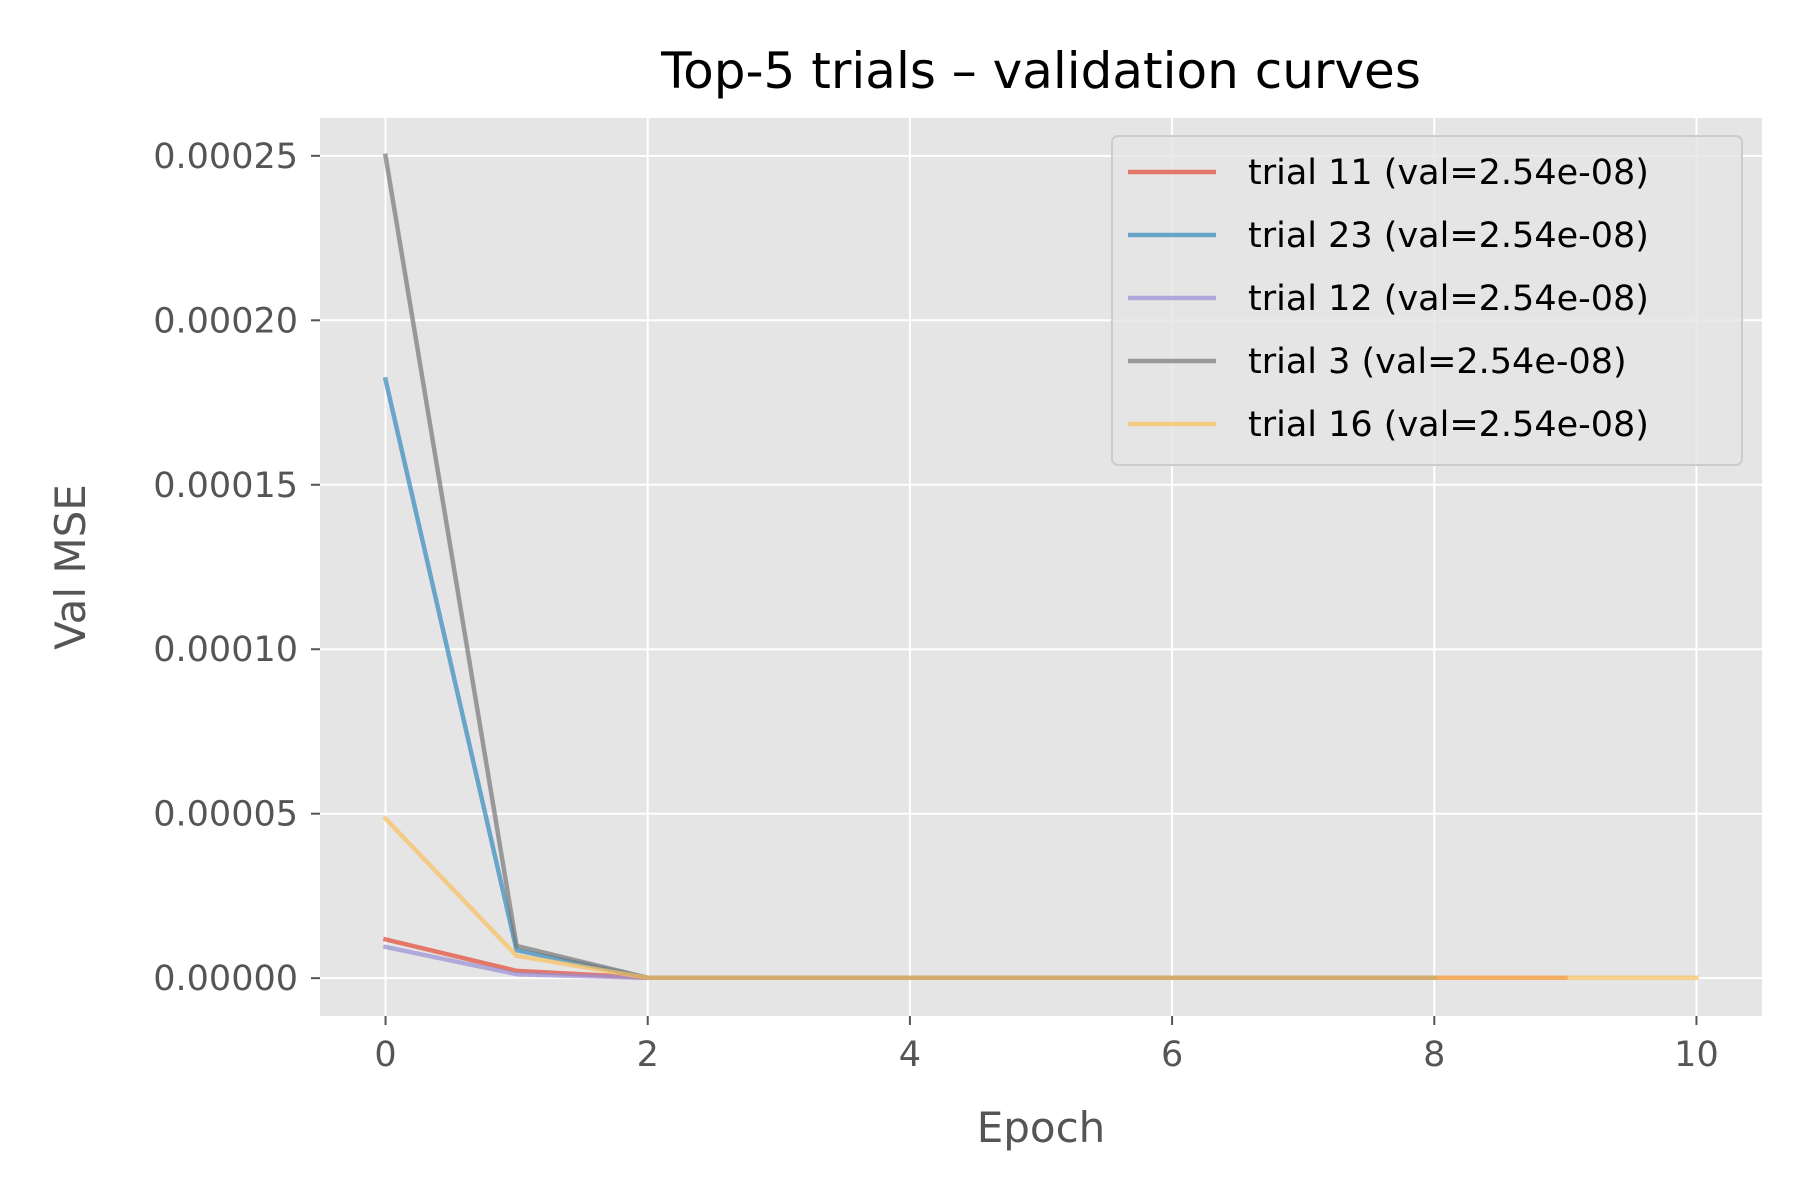 The height and width of the screenshot is (1200, 1800). Describe the element at coordinates (910, 1055) in the screenshot. I see `x-tick-label: 4` at that location.